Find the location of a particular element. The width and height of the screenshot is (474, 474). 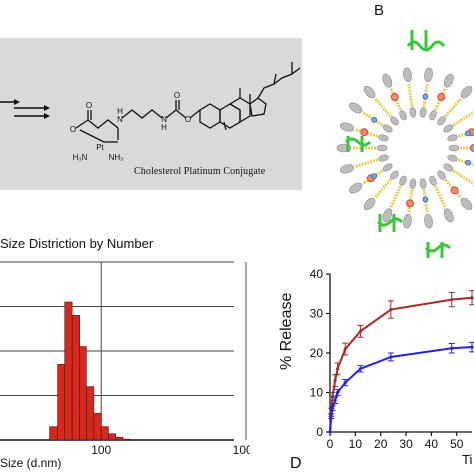

release-series is located at coordinates (401, 362).